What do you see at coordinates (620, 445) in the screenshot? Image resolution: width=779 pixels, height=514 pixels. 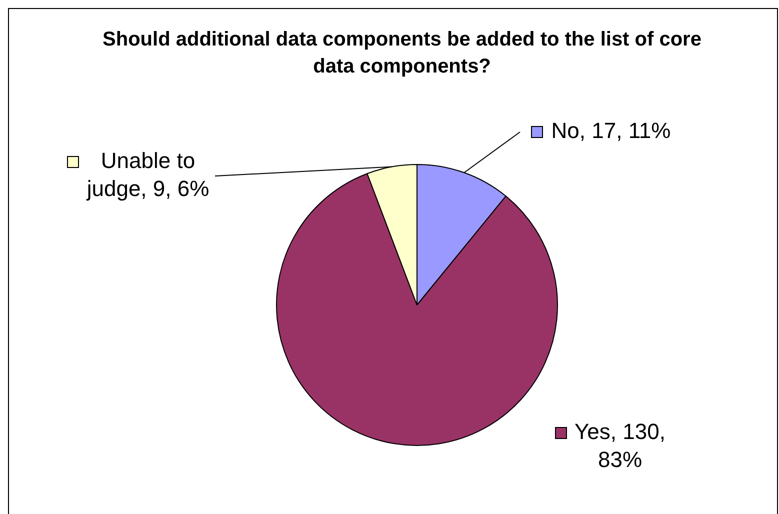 I see `legend-label: Yes, 130, 83%` at bounding box center [620, 445].